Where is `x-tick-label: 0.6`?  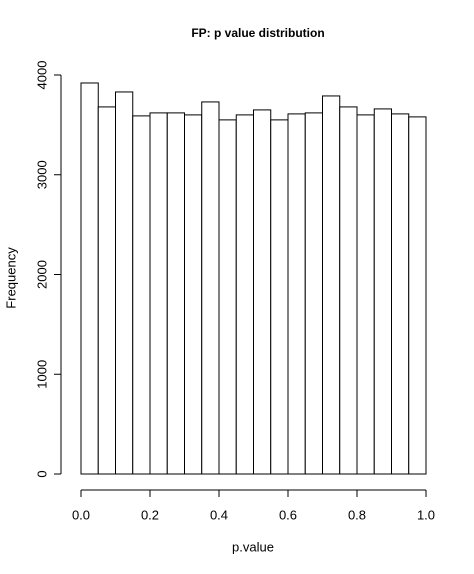
x-tick-label: 0.6 is located at coordinates (288, 514).